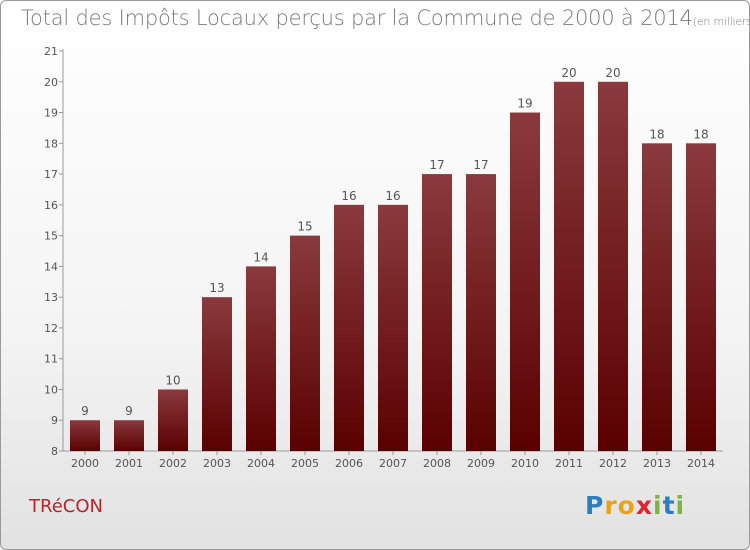 This screenshot has height=550, width=750. What do you see at coordinates (569, 463) in the screenshot?
I see `x-tick-label: 2011` at bounding box center [569, 463].